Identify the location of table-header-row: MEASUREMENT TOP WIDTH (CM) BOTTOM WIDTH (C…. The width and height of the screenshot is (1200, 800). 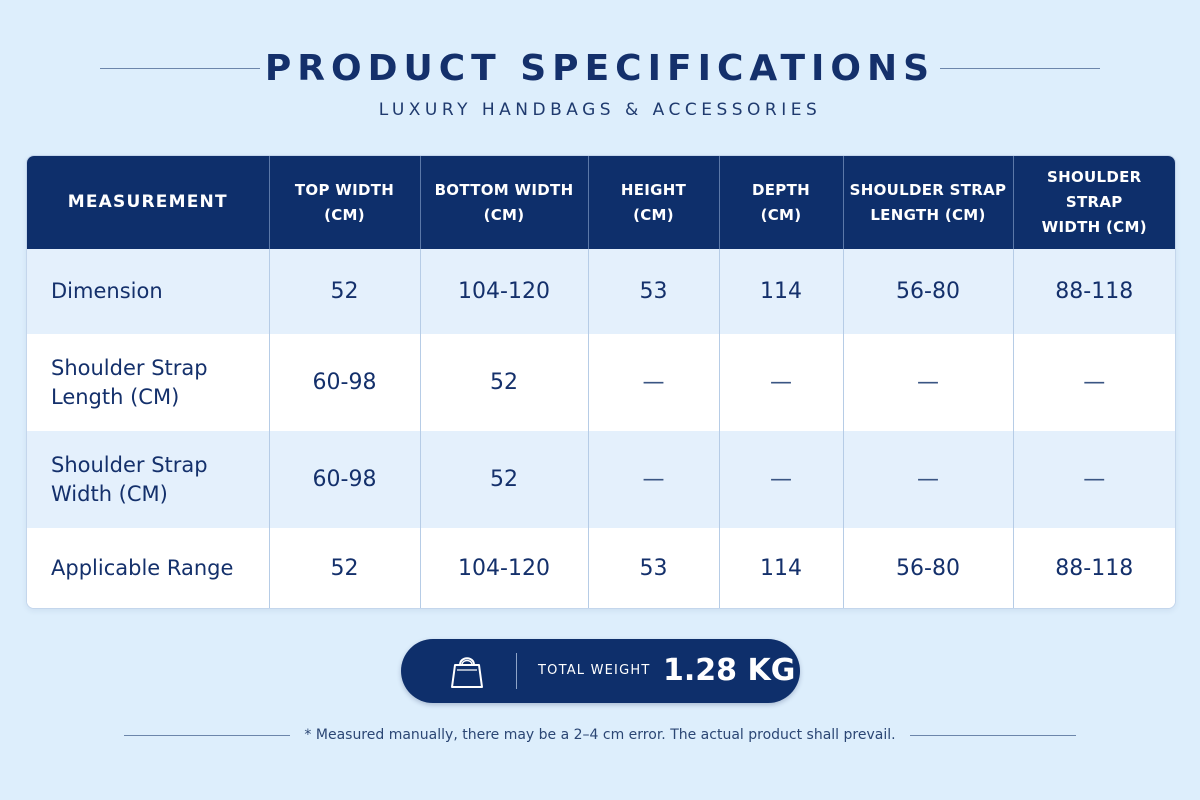
(601, 202).